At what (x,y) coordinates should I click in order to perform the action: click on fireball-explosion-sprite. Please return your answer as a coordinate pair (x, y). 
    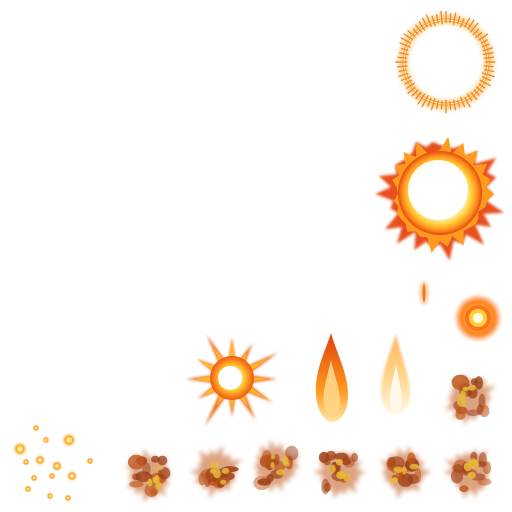
    Looking at the image, I should click on (439, 198).